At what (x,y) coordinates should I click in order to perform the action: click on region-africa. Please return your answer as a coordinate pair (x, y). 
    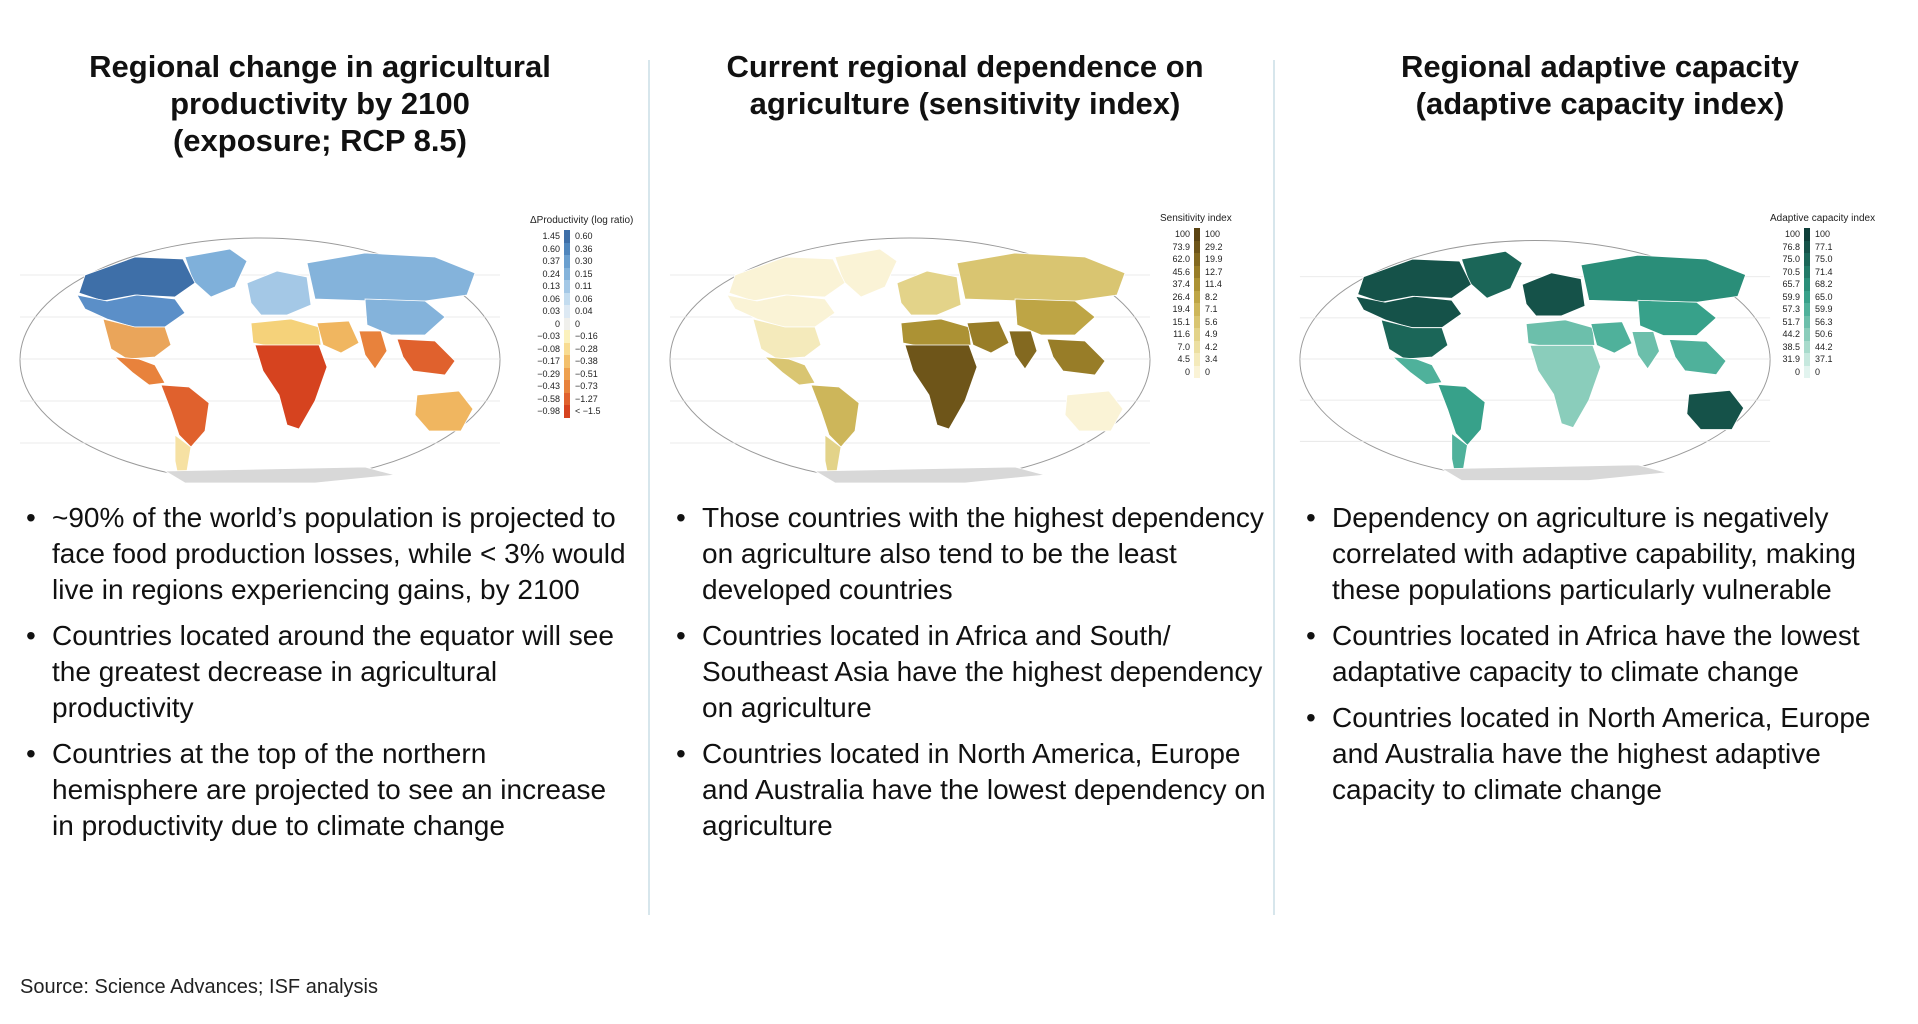
    Looking at the image, I should click on (291, 387).